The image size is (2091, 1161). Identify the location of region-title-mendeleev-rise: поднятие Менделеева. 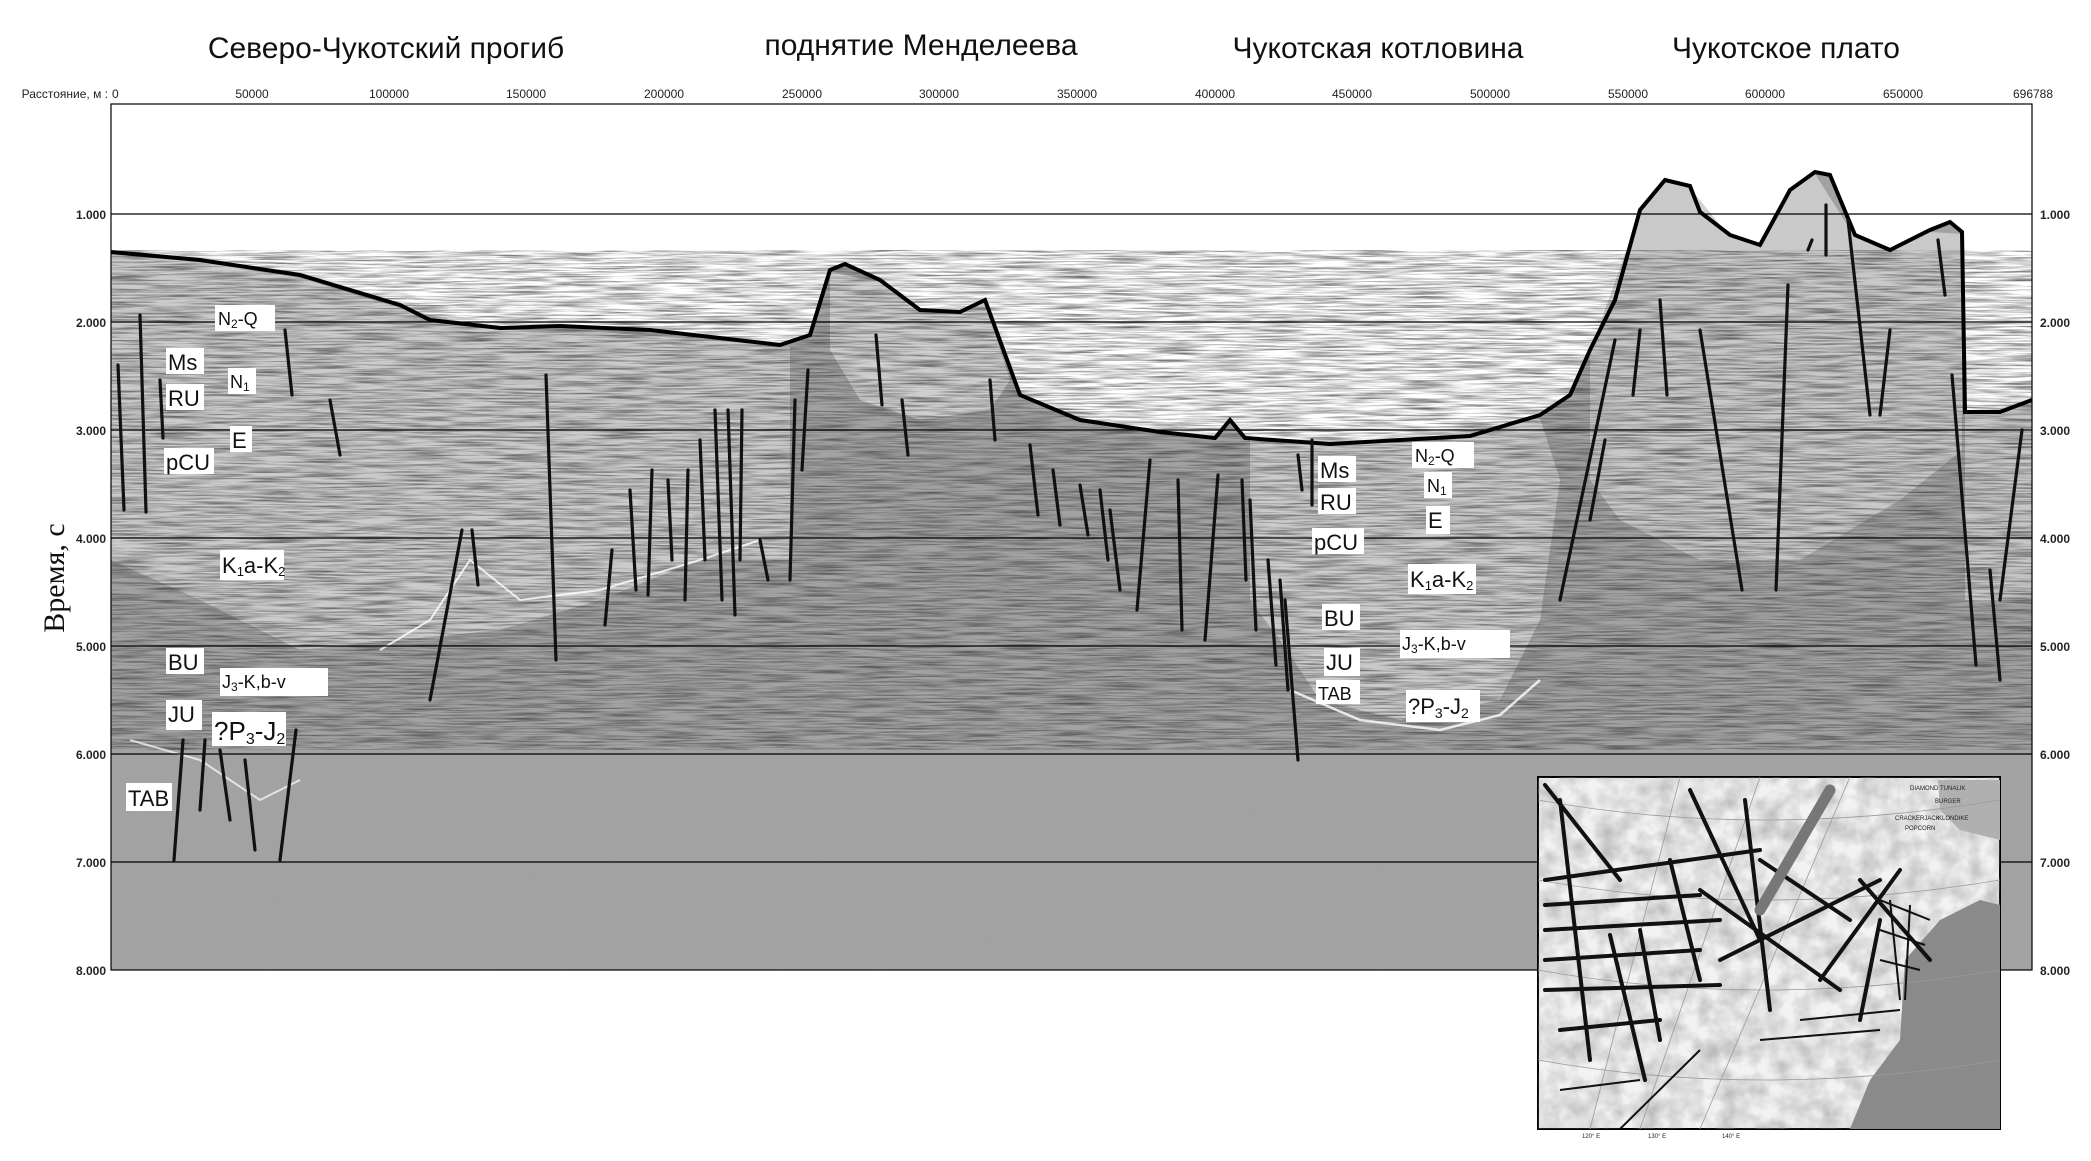
(920, 45).